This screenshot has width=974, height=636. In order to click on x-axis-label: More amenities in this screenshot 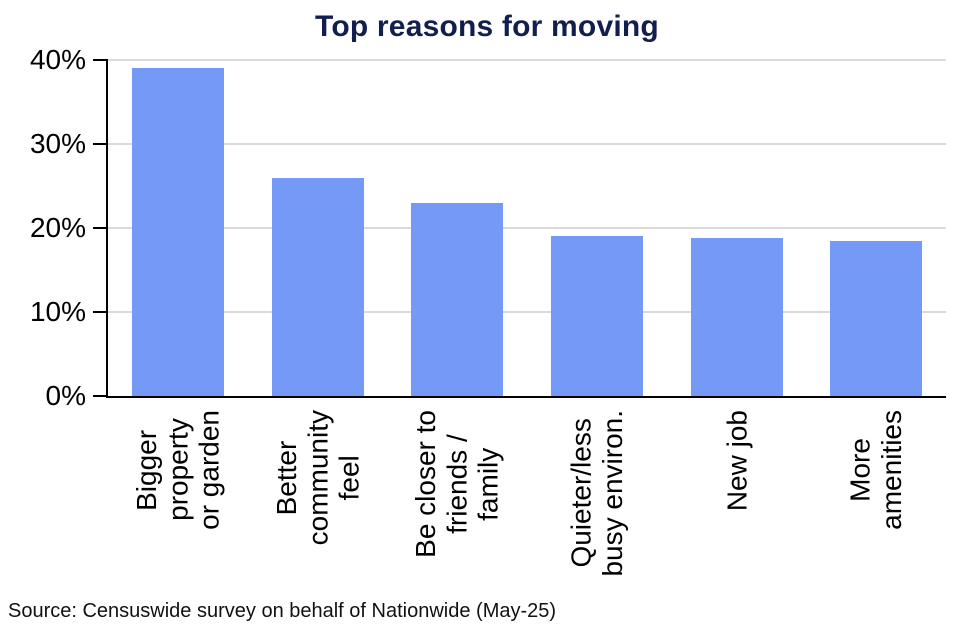, I will do `click(876, 470)`.